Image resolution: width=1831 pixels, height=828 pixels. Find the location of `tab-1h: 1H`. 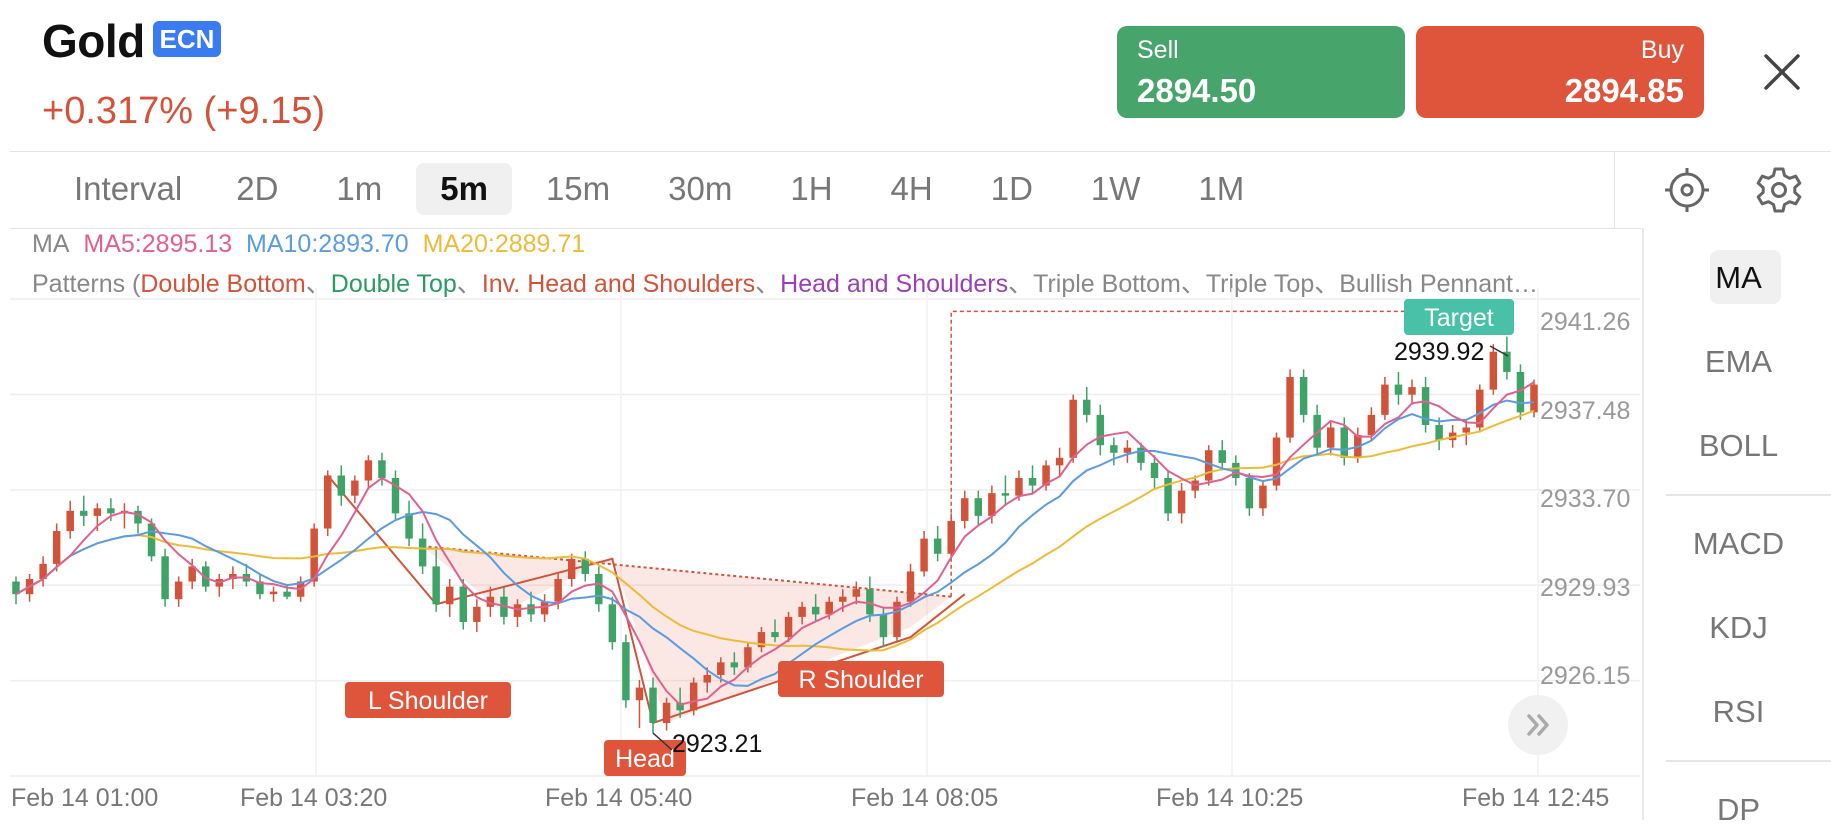

tab-1h: 1H is located at coordinates (811, 188).